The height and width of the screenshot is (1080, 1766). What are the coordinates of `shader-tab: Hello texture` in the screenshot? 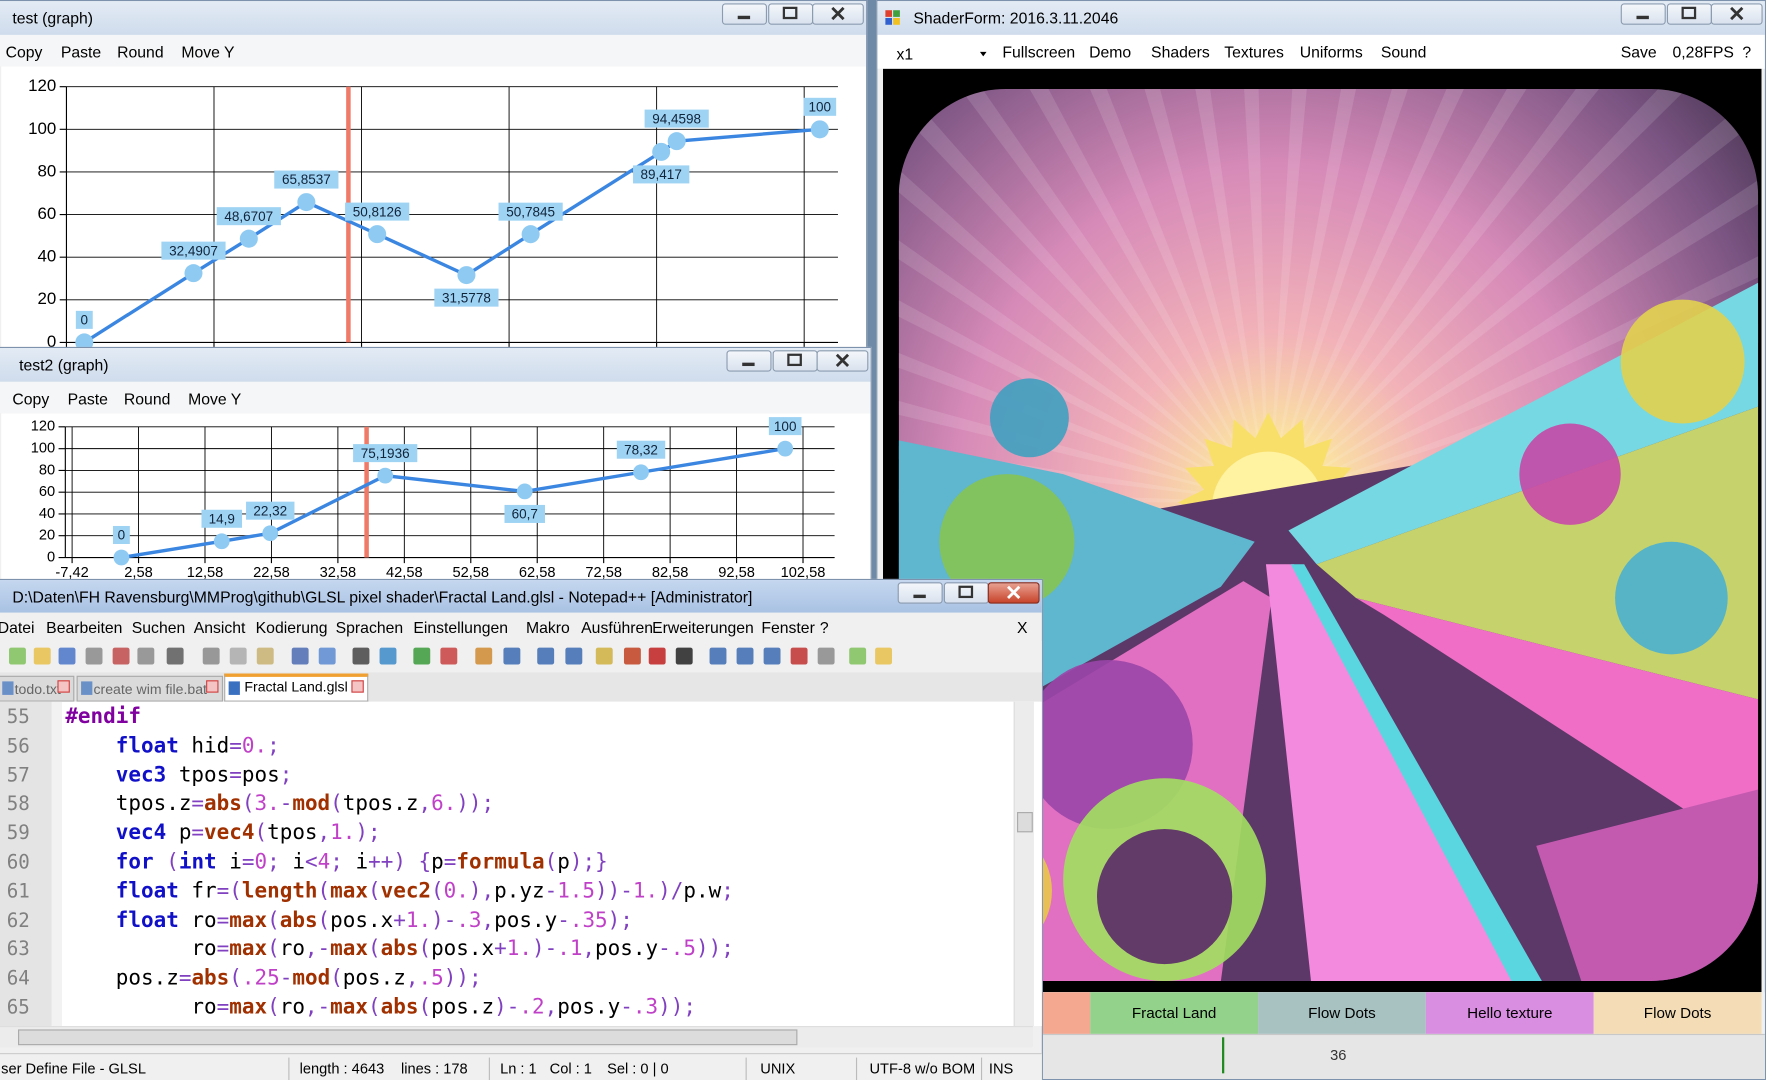 It's located at (1509, 1013).